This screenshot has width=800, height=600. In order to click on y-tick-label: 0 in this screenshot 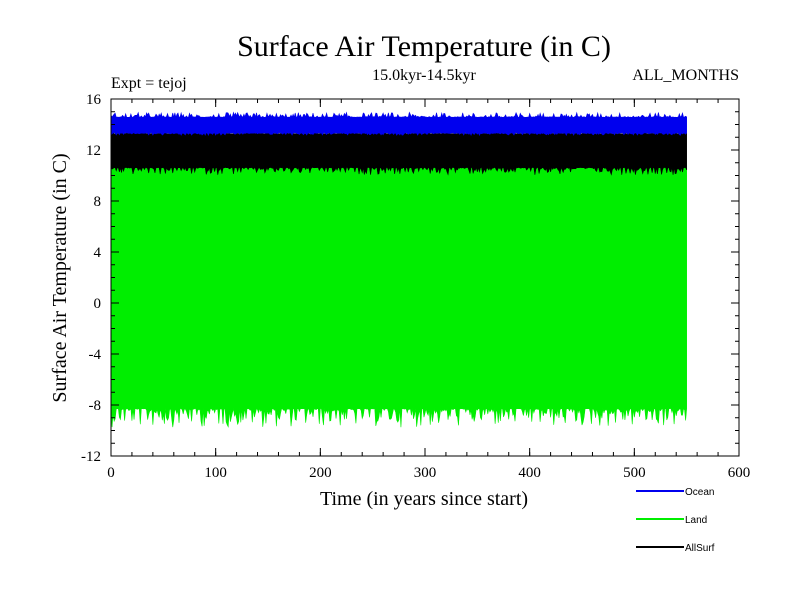, I will do `click(98, 304)`.